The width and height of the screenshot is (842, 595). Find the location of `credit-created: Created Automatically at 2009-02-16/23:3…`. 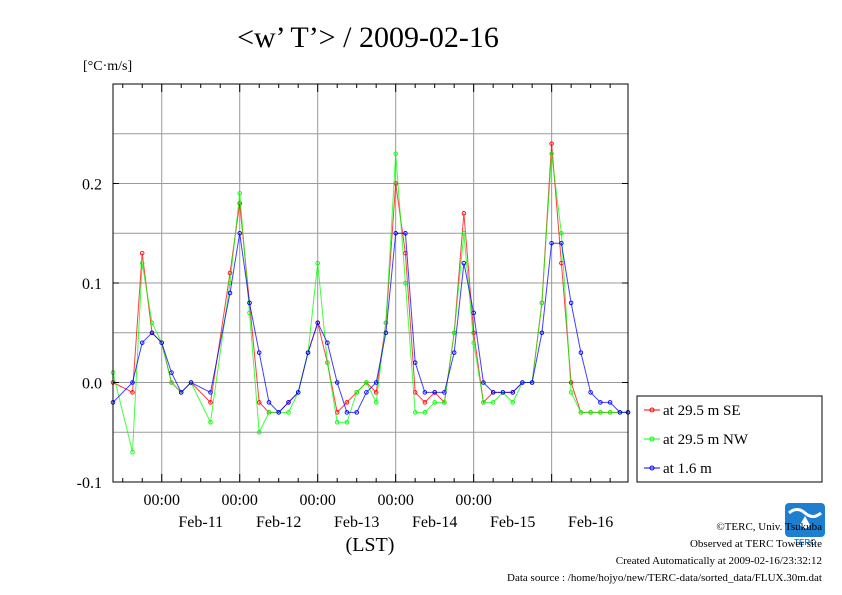

credit-created: Created Automatically at 2009-02-16/23:3… is located at coordinates (718, 561).